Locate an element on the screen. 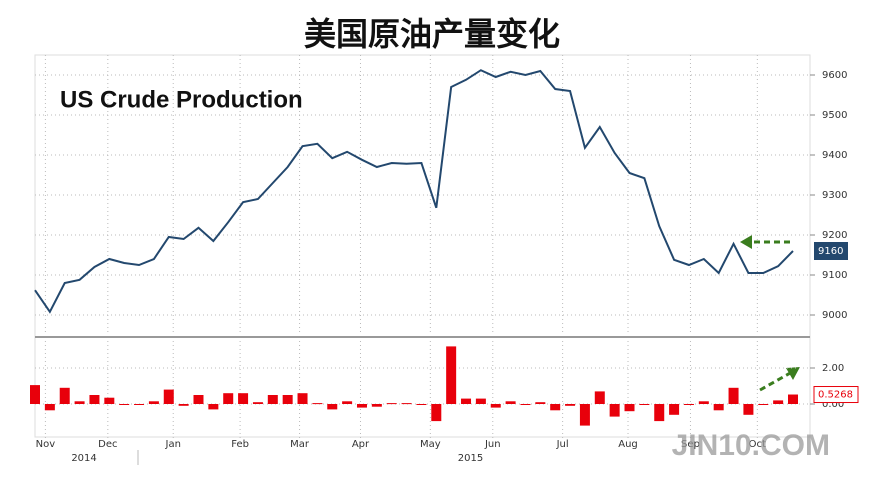  y-tick-label: 9400 is located at coordinates (834, 155).